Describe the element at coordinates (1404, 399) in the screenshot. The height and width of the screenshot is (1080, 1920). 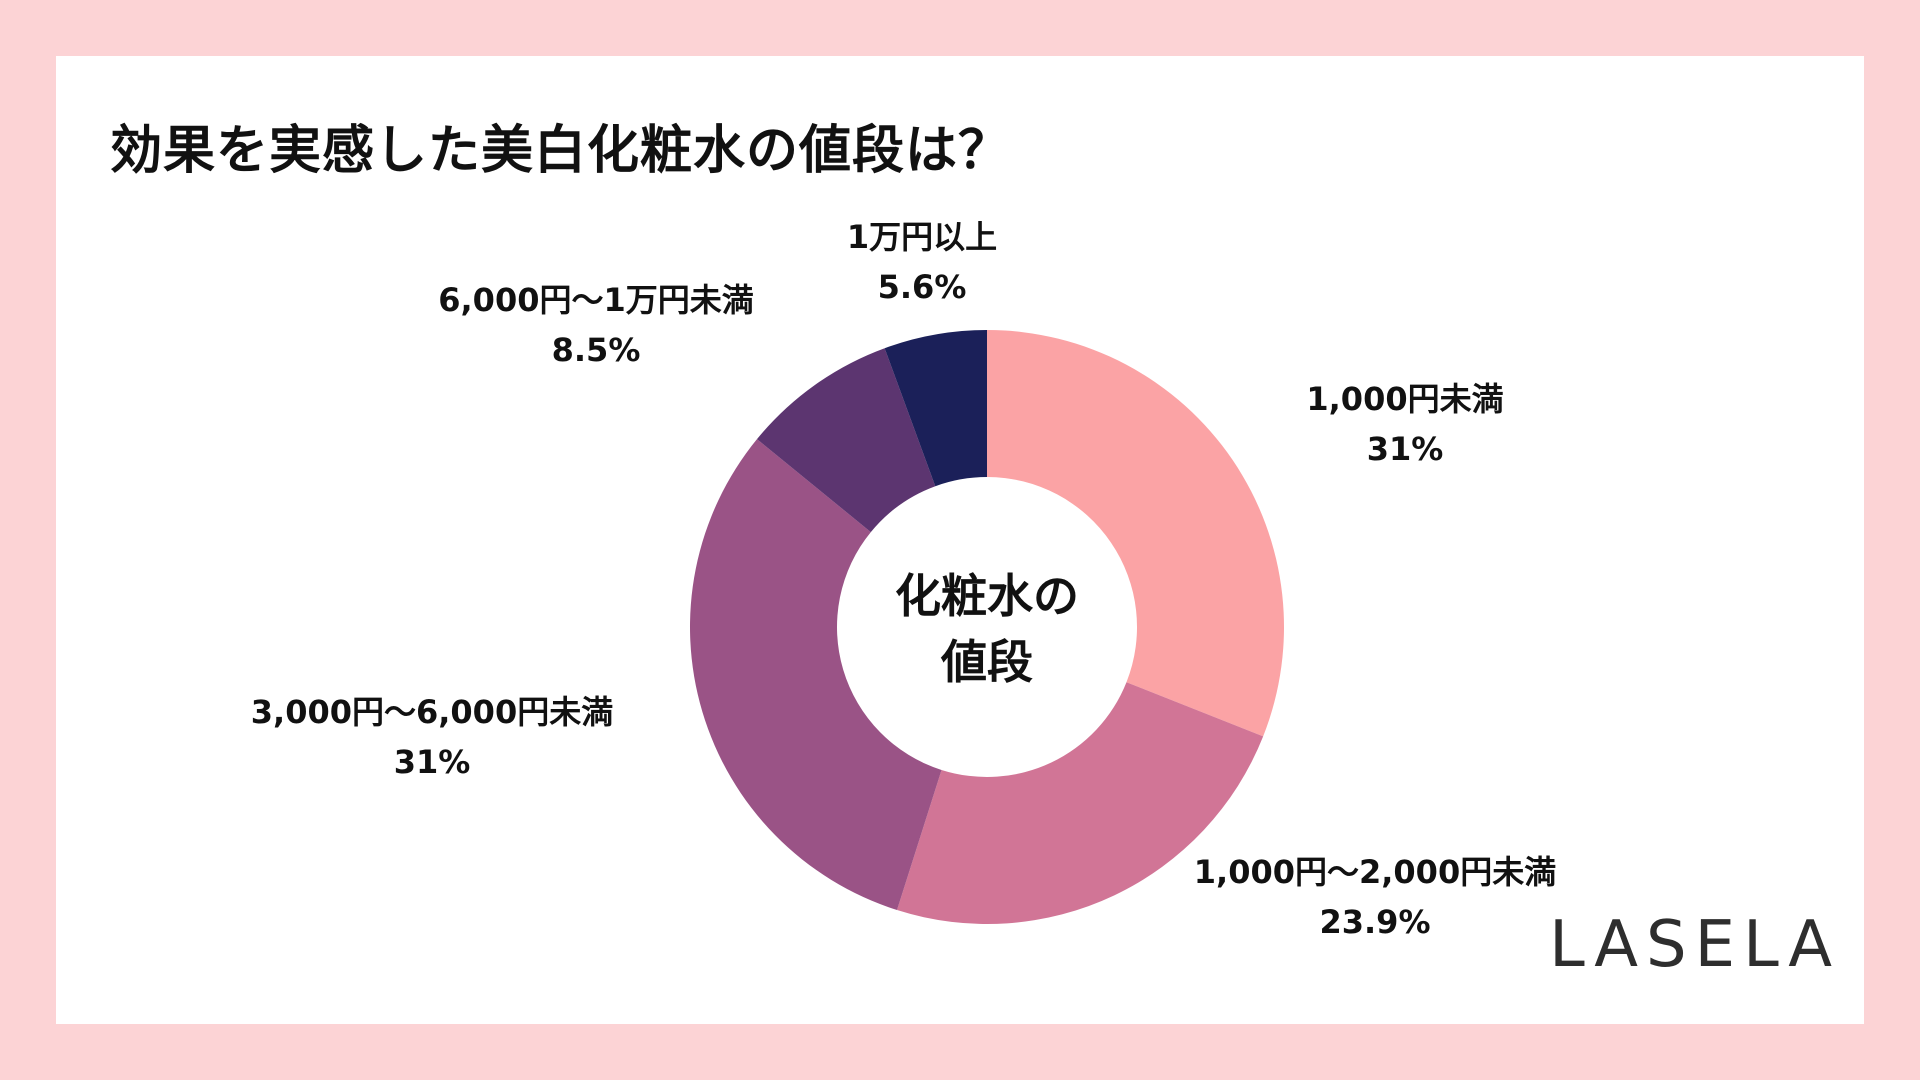
I see `slice-label-1: 1,000円未満` at that location.